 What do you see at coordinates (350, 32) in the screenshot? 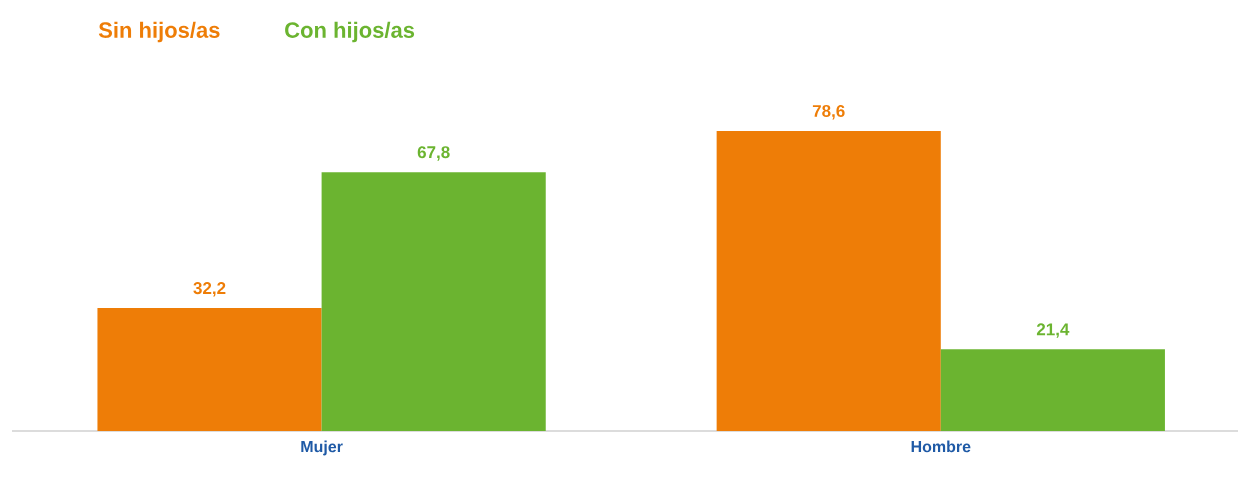
I see `text: Con hijos/as` at bounding box center [350, 32].